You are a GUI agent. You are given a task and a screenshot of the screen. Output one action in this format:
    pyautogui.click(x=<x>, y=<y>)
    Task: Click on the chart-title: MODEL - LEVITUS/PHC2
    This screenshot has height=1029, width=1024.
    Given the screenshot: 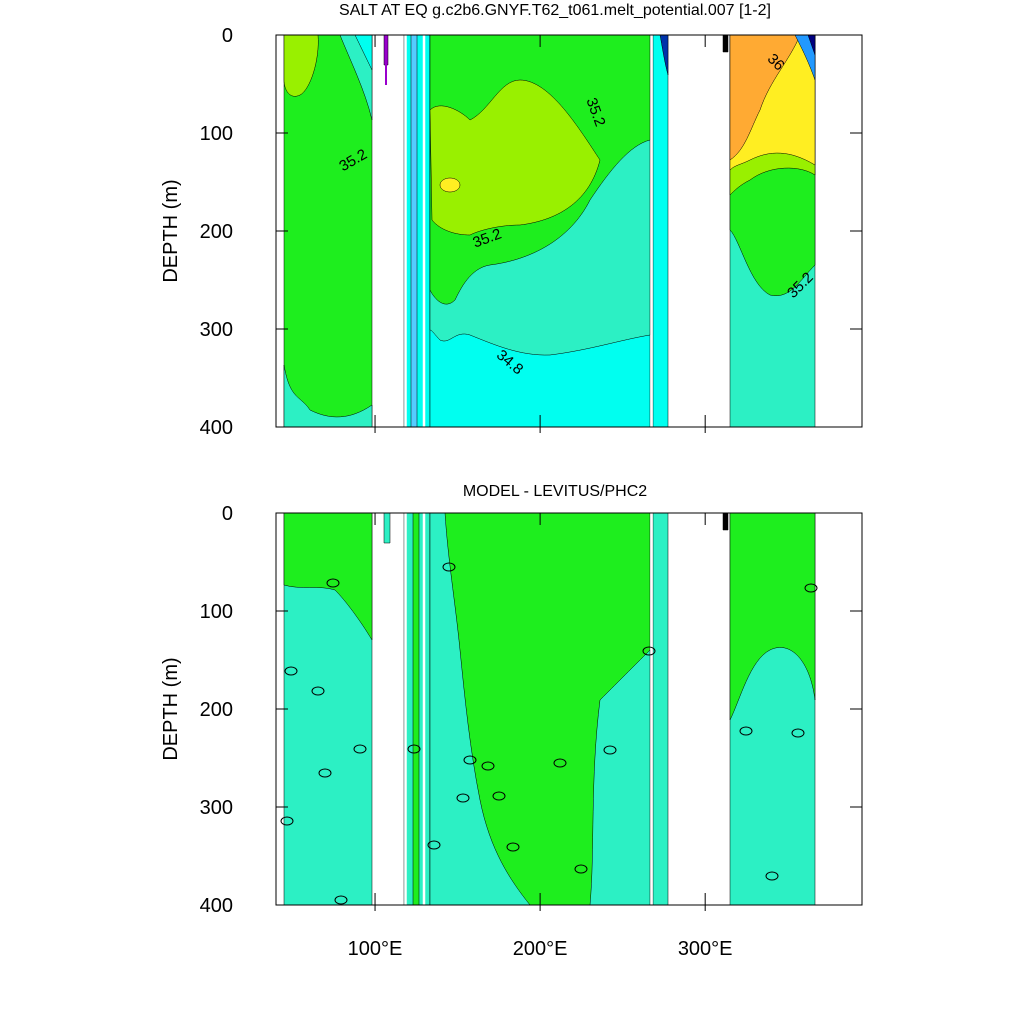 What is the action you would take?
    pyautogui.click(x=555, y=491)
    